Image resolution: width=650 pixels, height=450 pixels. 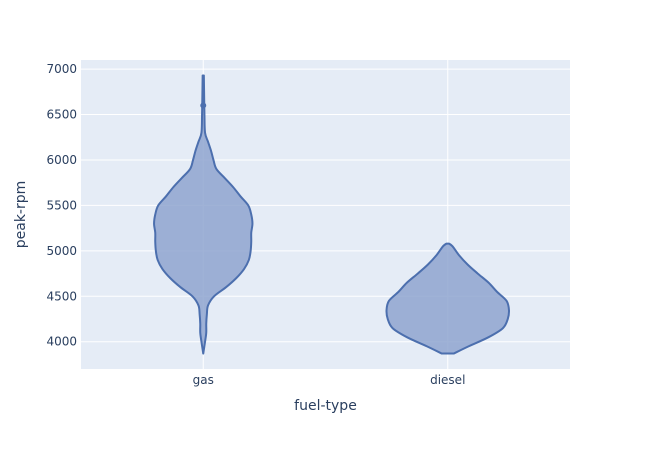 I want to click on y-tick-label: 5500, so click(x=61, y=205).